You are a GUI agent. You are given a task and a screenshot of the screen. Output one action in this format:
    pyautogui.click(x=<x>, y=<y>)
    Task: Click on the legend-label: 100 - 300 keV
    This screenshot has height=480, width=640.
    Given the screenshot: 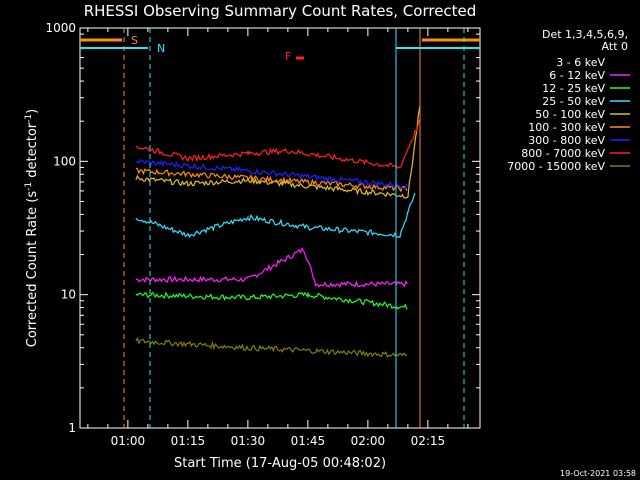 What is the action you would take?
    pyautogui.click(x=566, y=127)
    